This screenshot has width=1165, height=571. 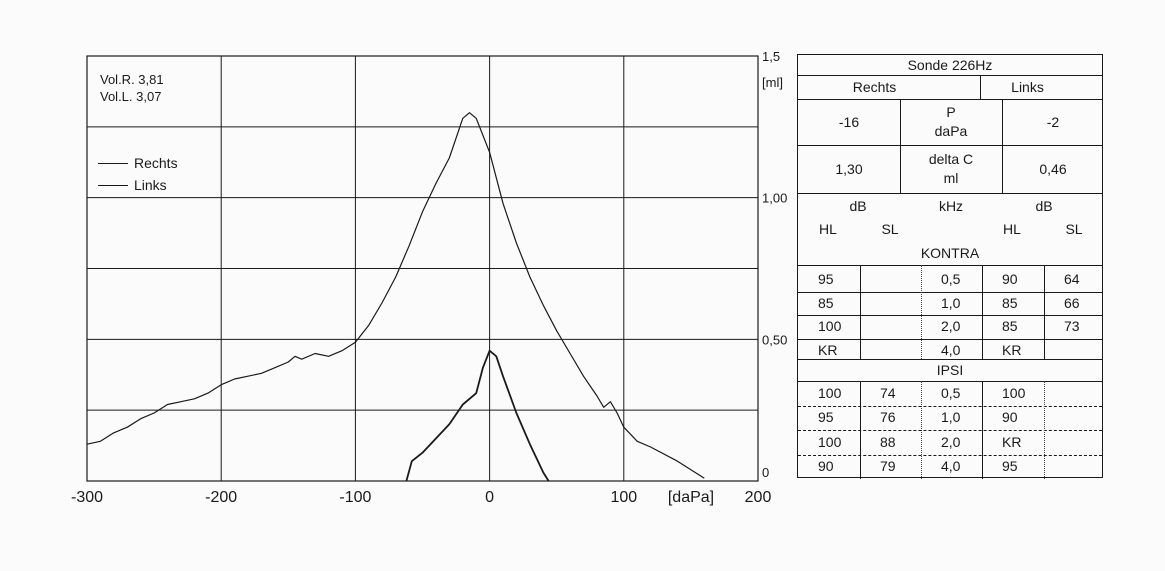 I want to click on x-tick-label: 0, so click(x=489, y=497).